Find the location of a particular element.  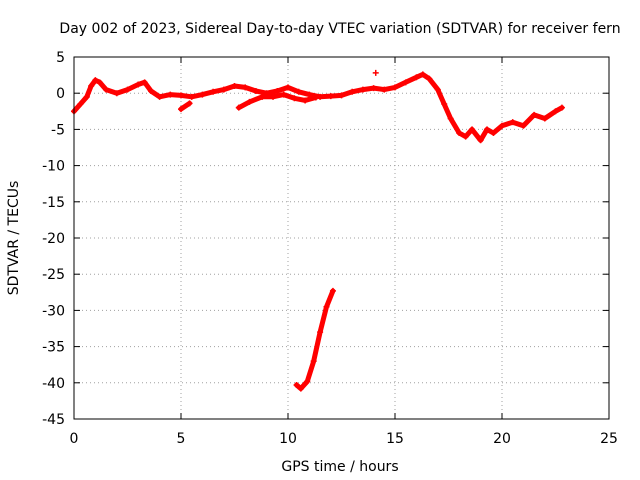

y-tick-label: -20 is located at coordinates (53, 239).